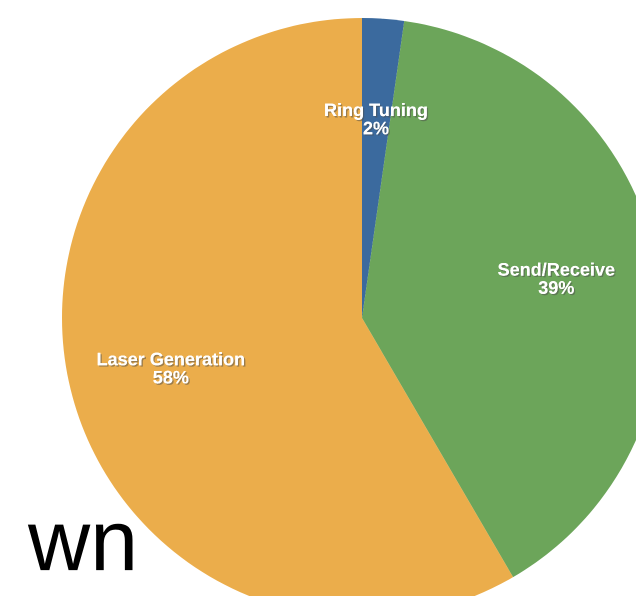  What do you see at coordinates (172, 359) in the screenshot?
I see `slice-label: Laser Generation` at bounding box center [172, 359].